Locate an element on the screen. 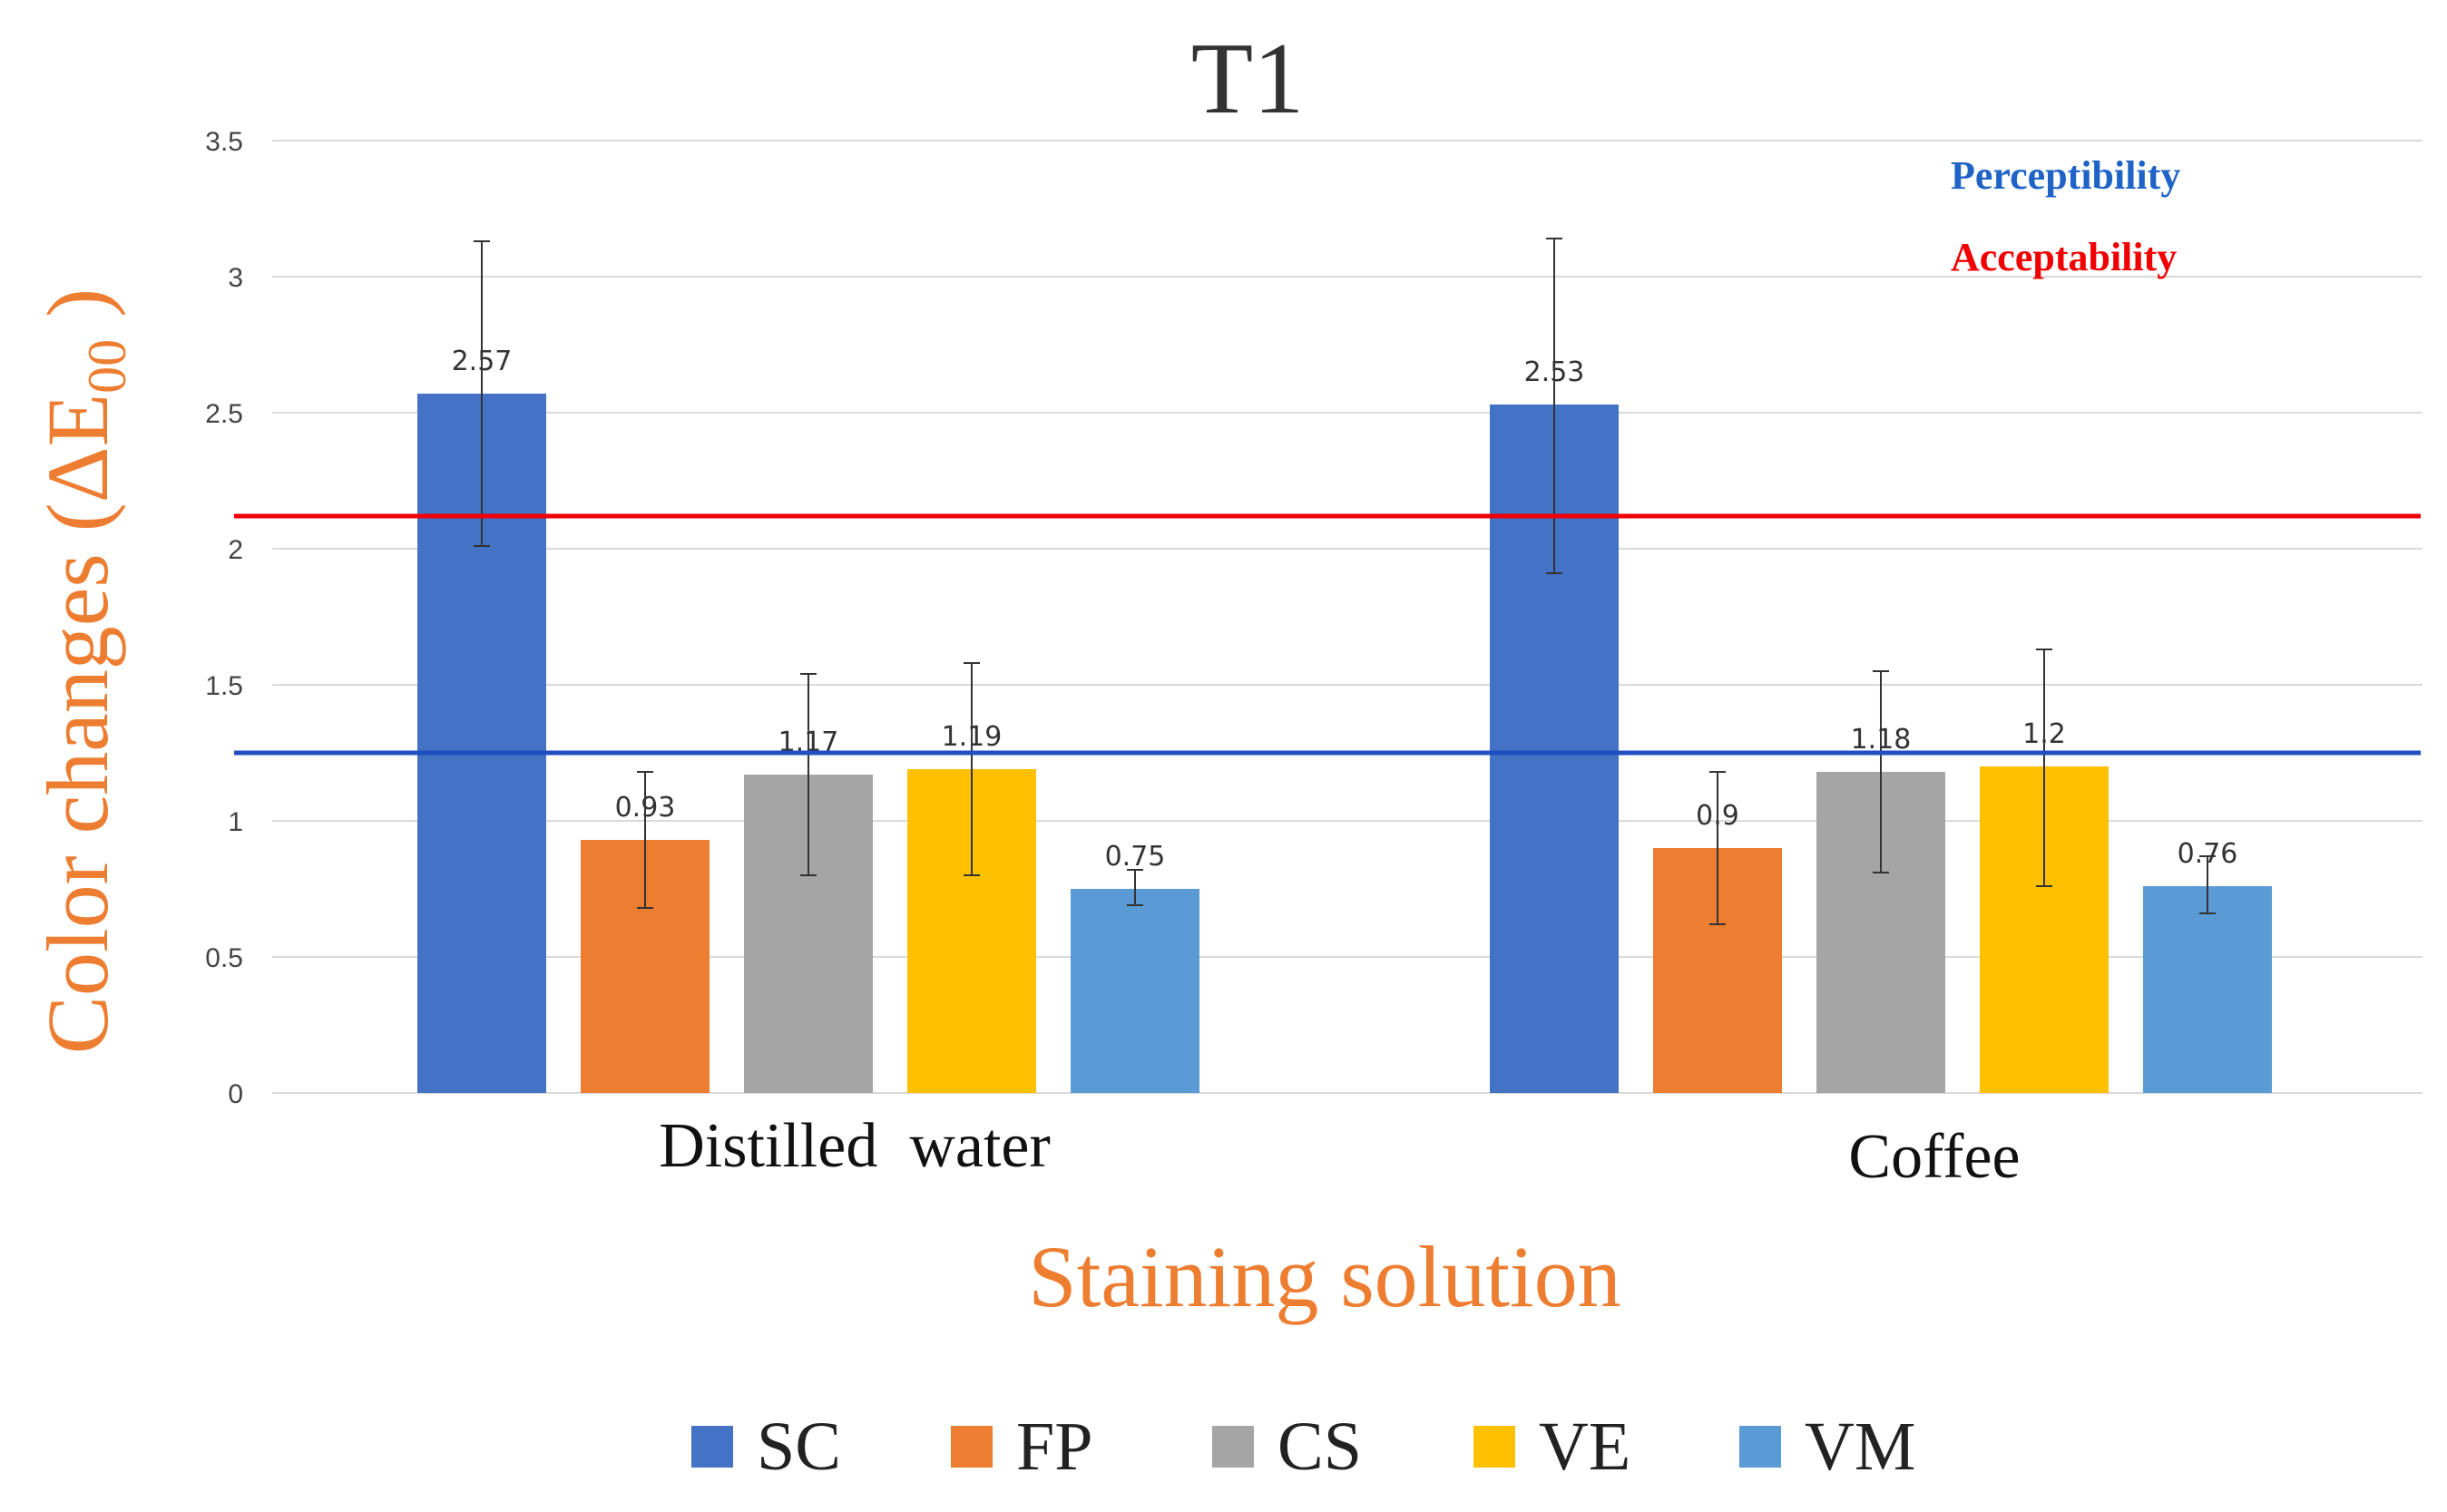 This screenshot has height=1512, width=2447. y-axis-label-main: Color changes (ΔE is located at coordinates (78, 724).